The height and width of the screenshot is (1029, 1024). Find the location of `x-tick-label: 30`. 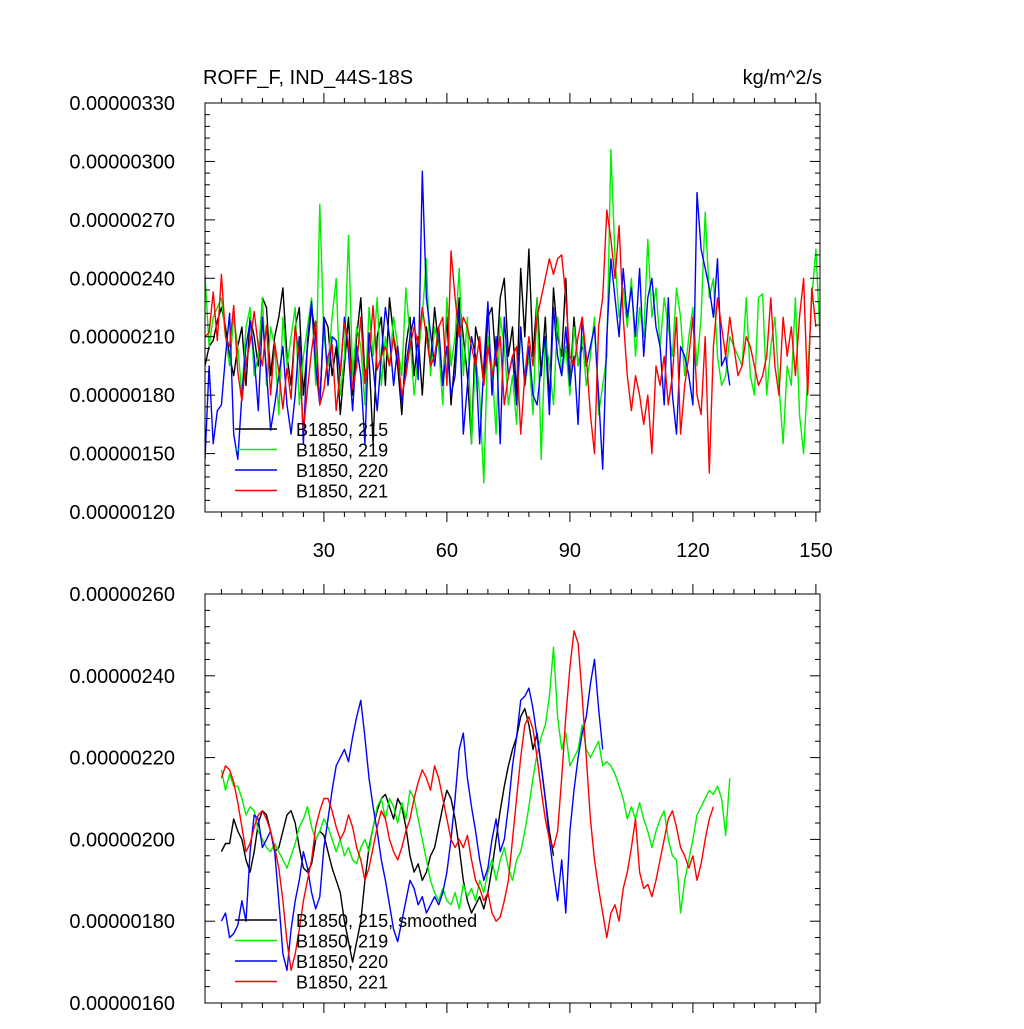

x-tick-label: 30 is located at coordinates (324, 551).